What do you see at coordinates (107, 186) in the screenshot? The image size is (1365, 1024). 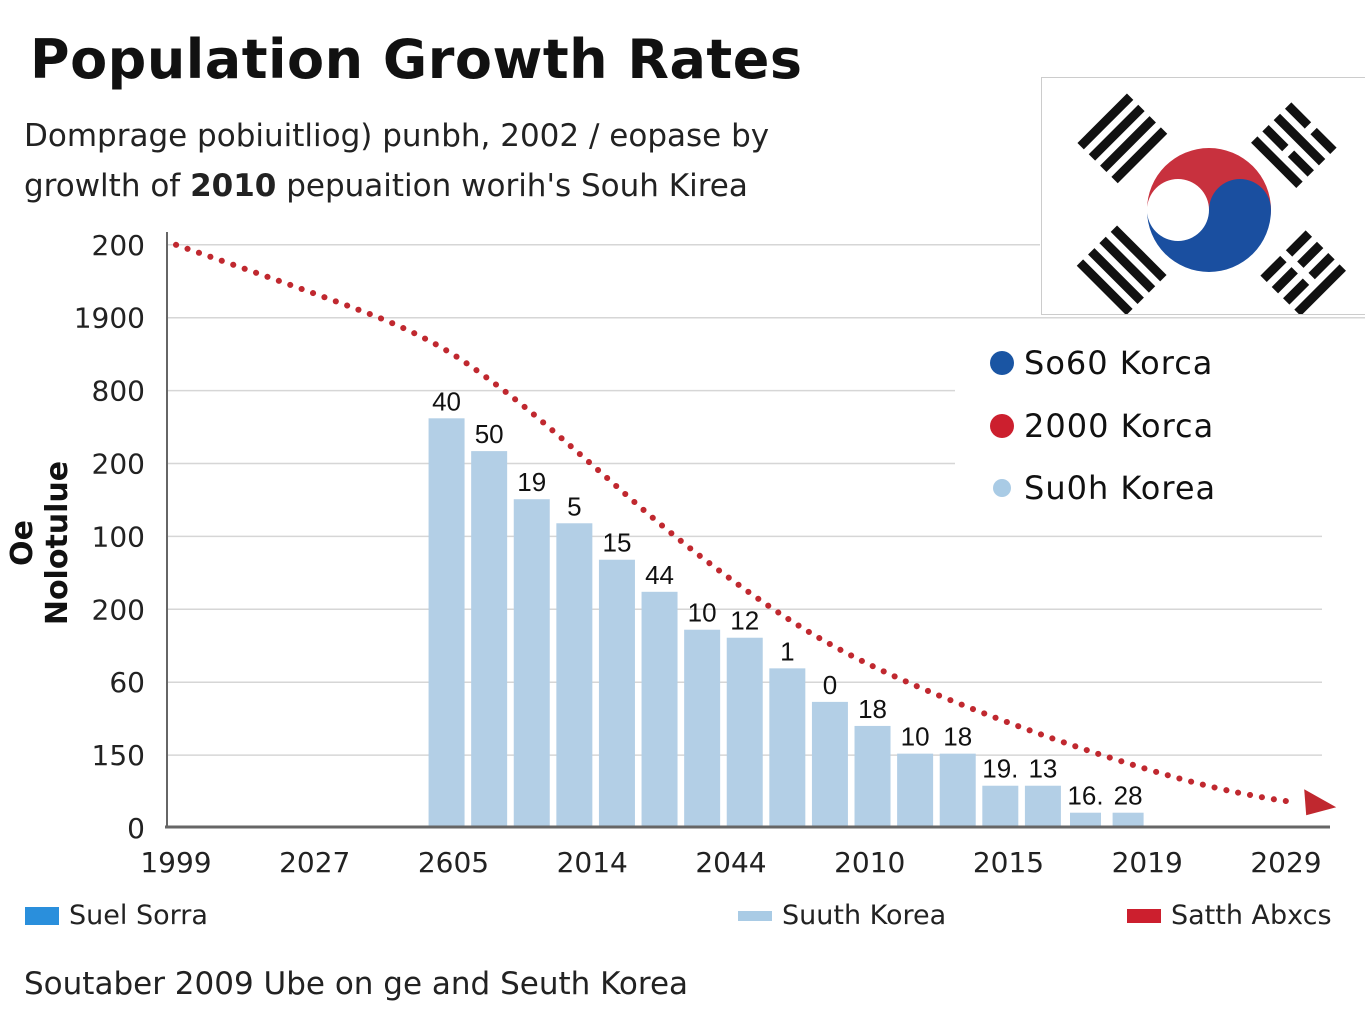 I see `subtitle-pre: growlth of` at bounding box center [107, 186].